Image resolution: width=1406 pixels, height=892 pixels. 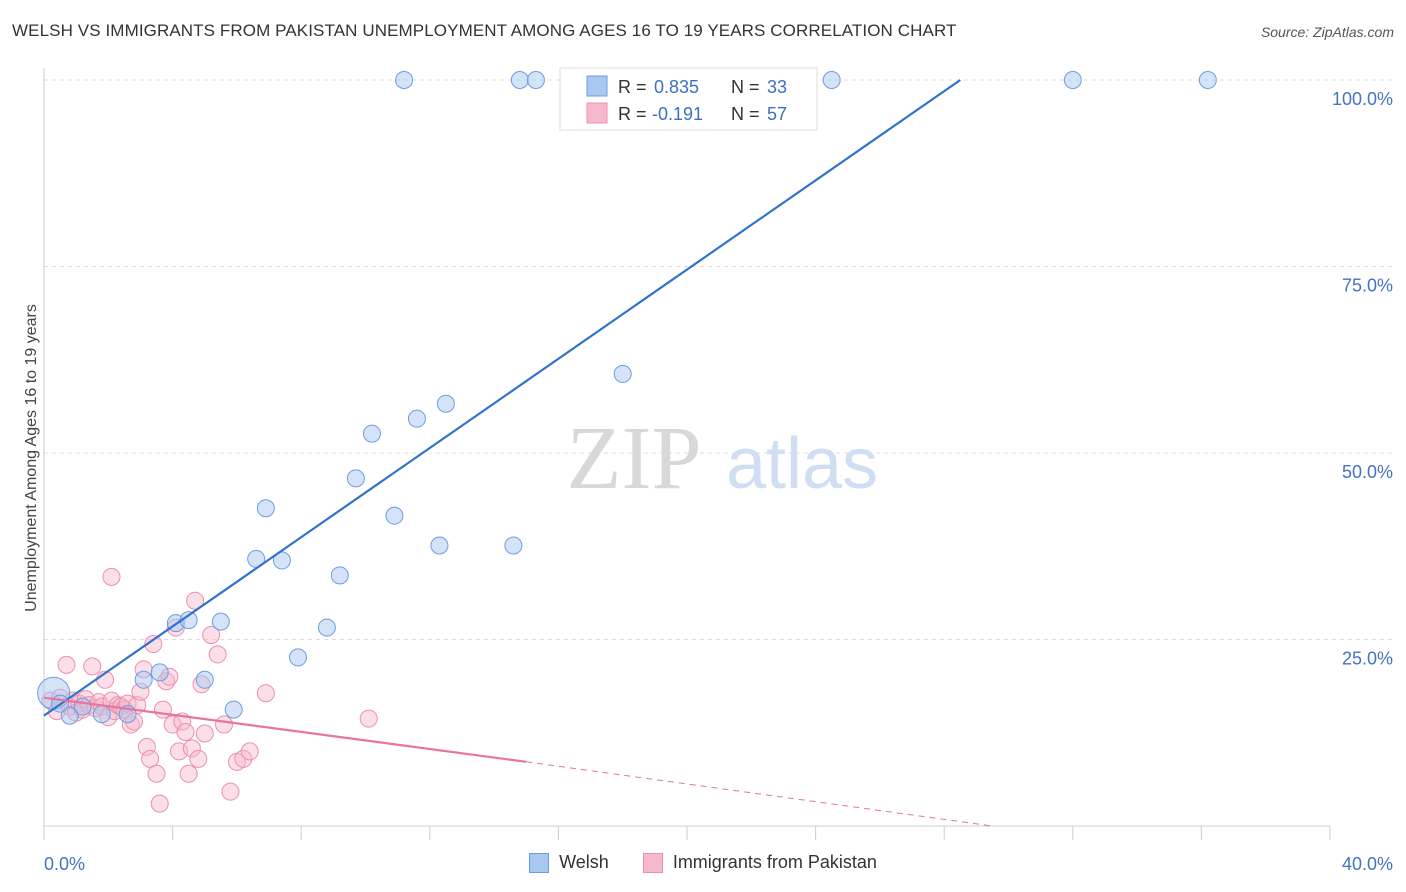 I want to click on welsh-swatch, so click(x=597, y=86).